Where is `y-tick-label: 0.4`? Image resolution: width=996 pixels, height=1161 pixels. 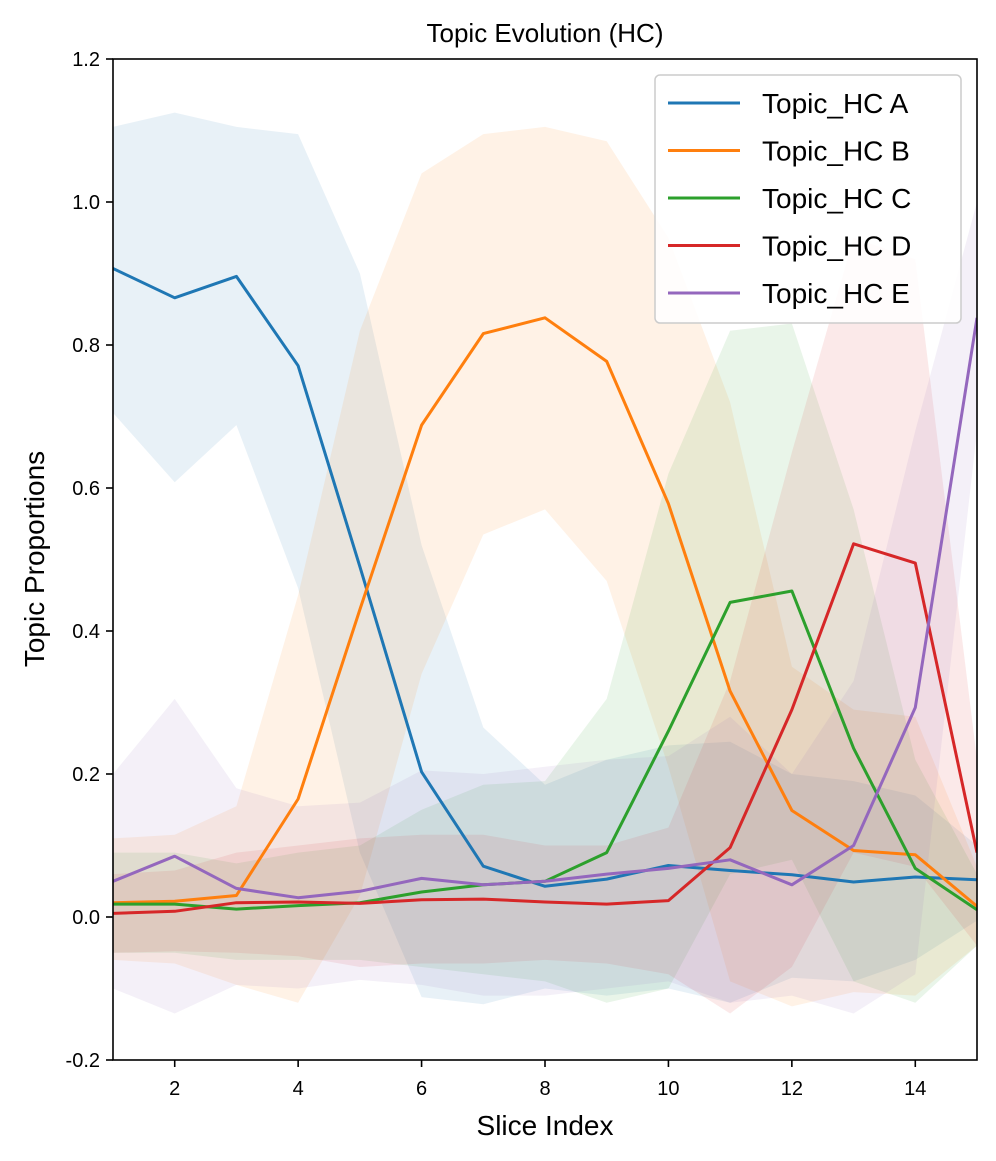
y-tick-label: 0.4 is located at coordinates (86, 632).